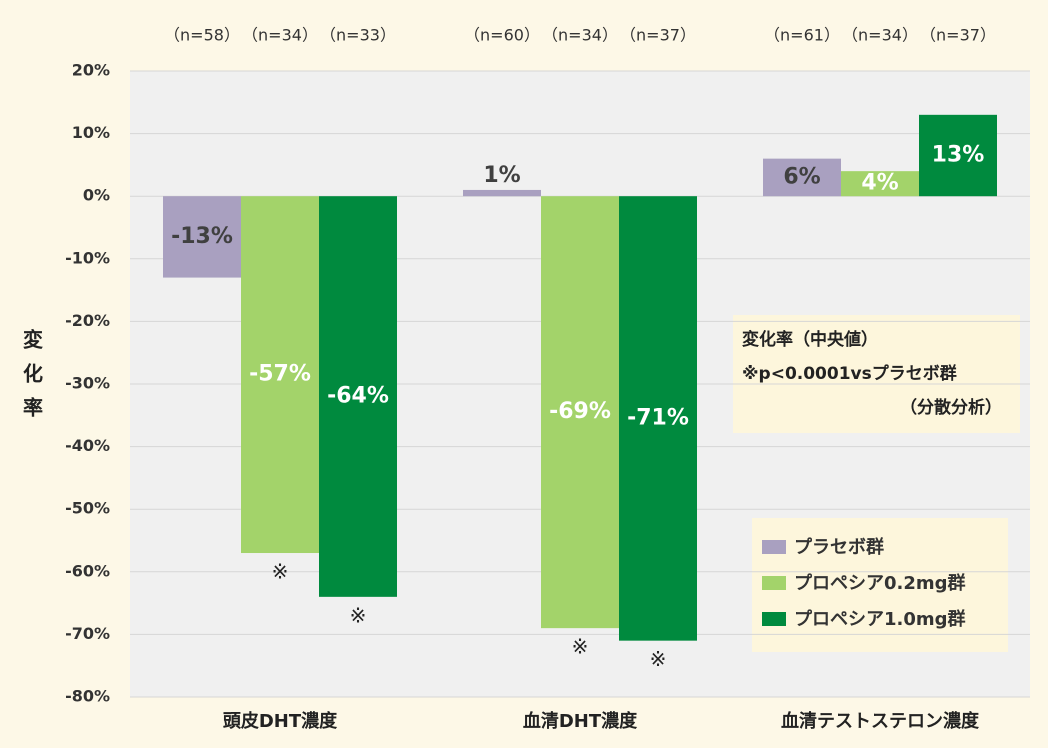 The height and width of the screenshot is (748, 1048). Describe the element at coordinates (951, 407) in the screenshot. I see `annotation-line: （分散分析）` at that location.